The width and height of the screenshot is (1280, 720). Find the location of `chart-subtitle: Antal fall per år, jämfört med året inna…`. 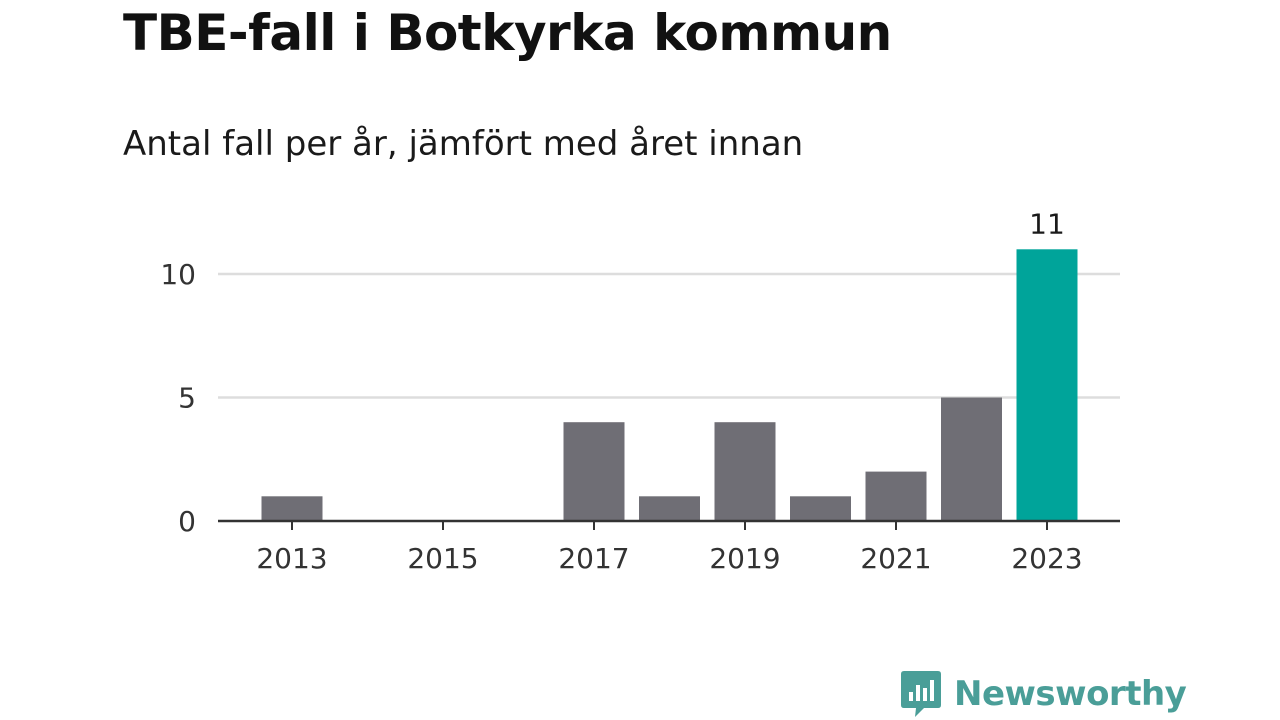

chart-subtitle: Antal fall per år, jämfört med året inna… is located at coordinates (463, 144).